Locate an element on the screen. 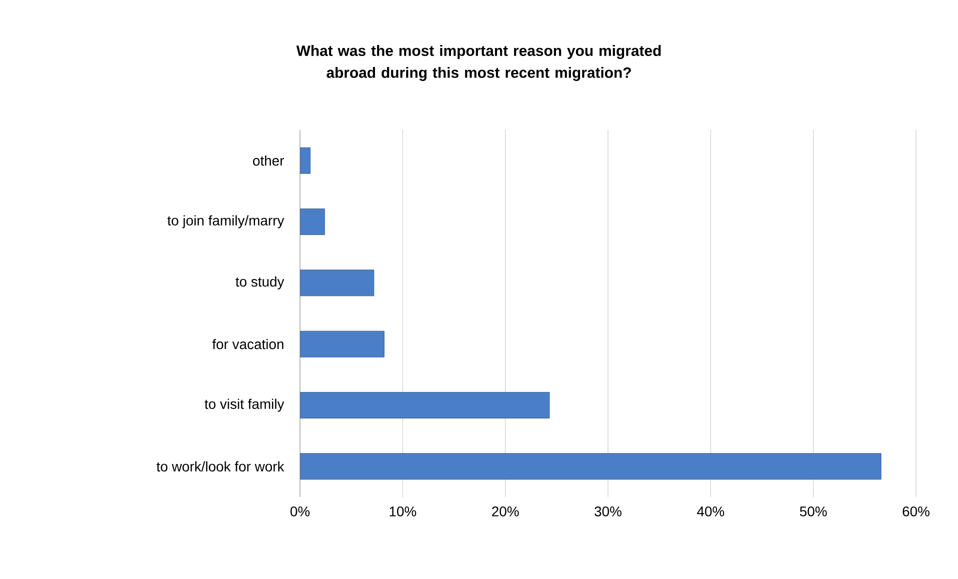 This screenshot has width=958, height=579. y-tick-label: for vacation is located at coordinates (248, 344).